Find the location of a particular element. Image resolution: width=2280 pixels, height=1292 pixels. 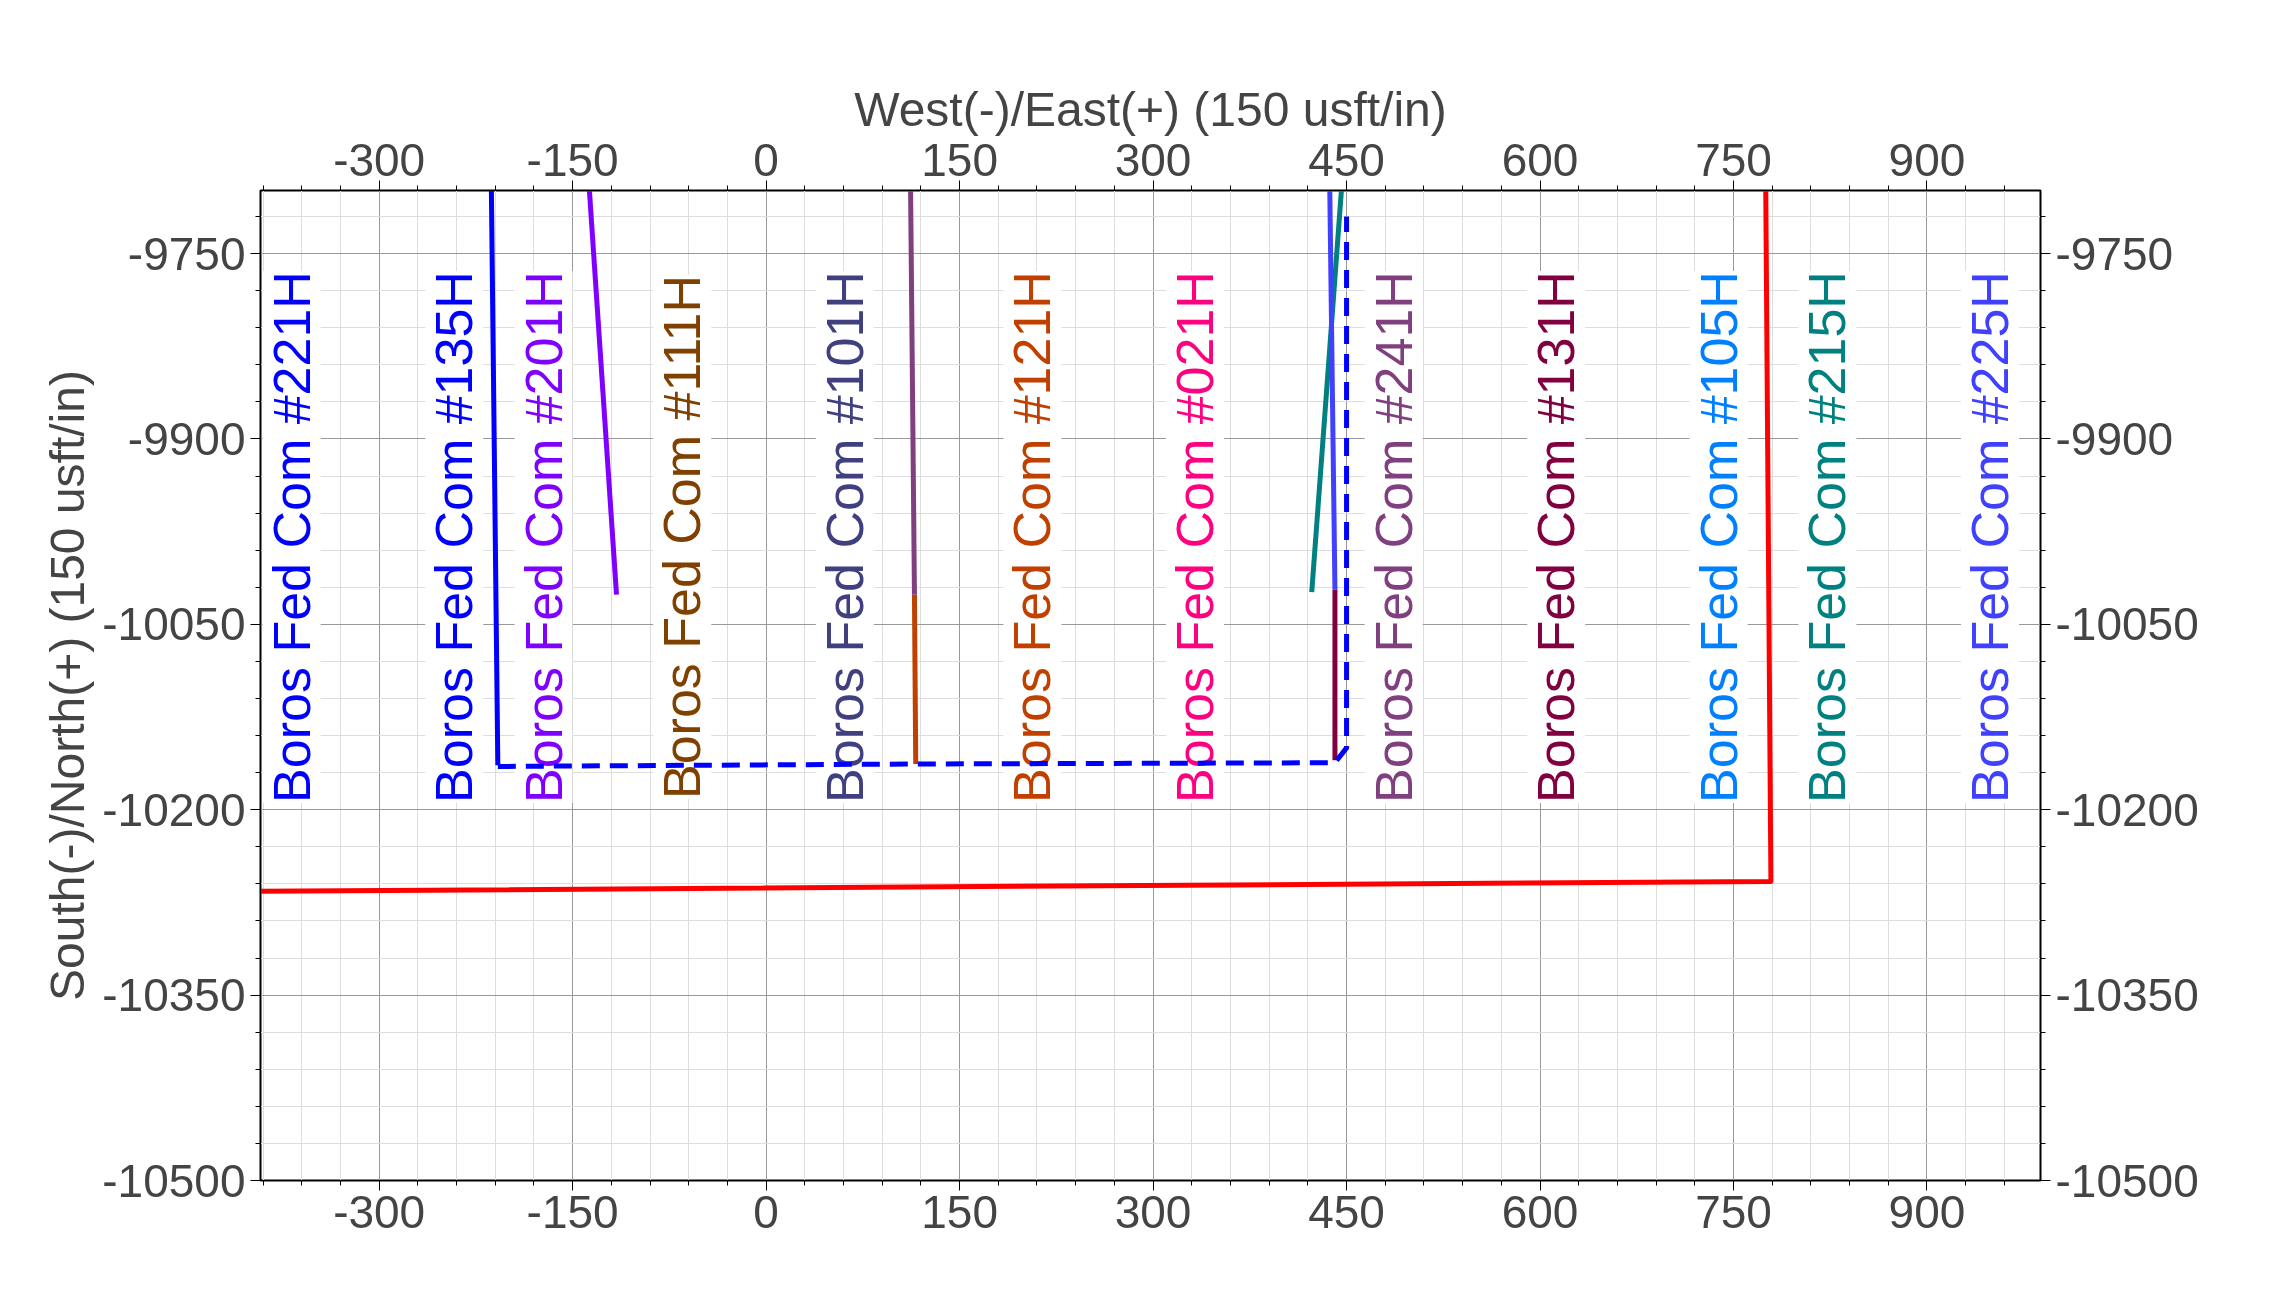

text: Boros Fed Com #131H is located at coordinates (1556, 537).